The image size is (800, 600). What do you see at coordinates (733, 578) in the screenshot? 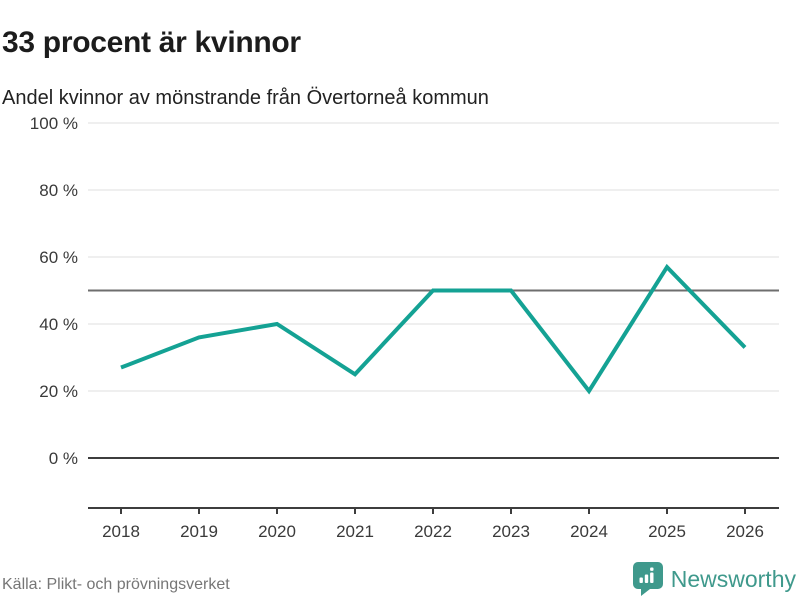
I see `brand-name: Newsworthy` at bounding box center [733, 578].